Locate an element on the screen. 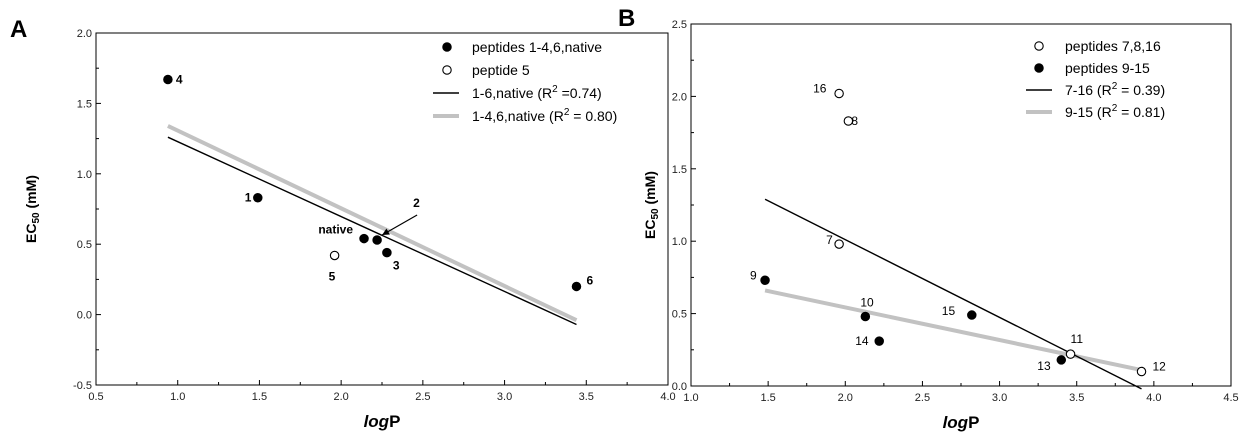  point-label: 11 is located at coordinates (1077, 339).